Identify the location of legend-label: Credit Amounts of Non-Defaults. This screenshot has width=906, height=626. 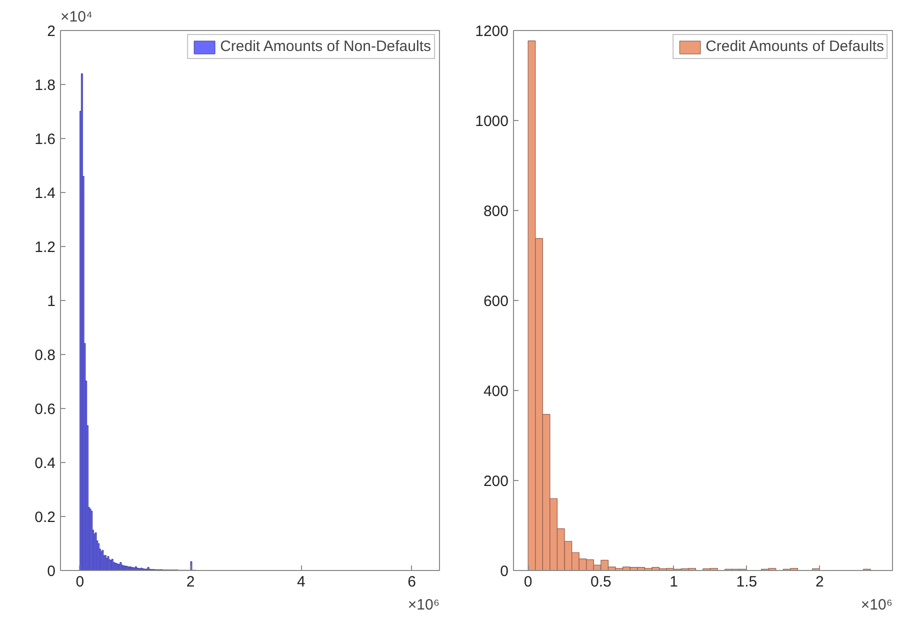
(325, 46).